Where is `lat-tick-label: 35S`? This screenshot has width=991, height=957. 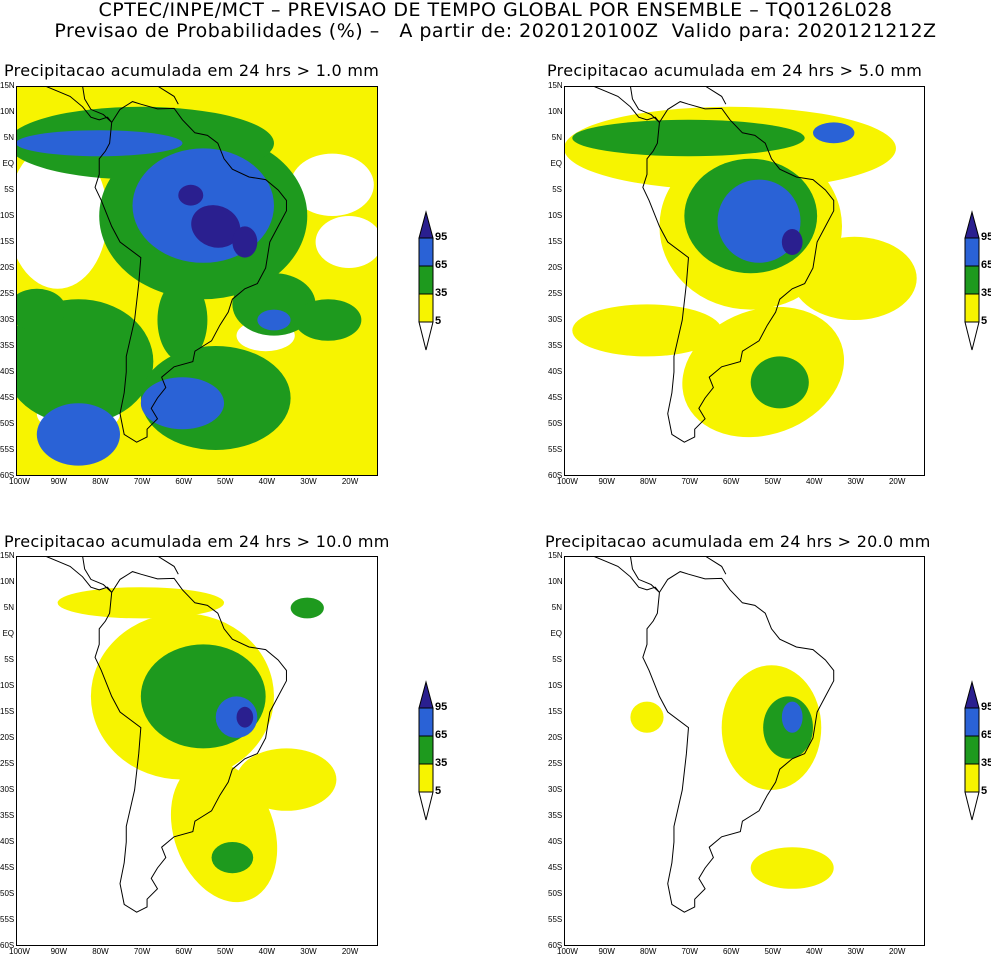
lat-tick-label: 35S is located at coordinates (555, 815).